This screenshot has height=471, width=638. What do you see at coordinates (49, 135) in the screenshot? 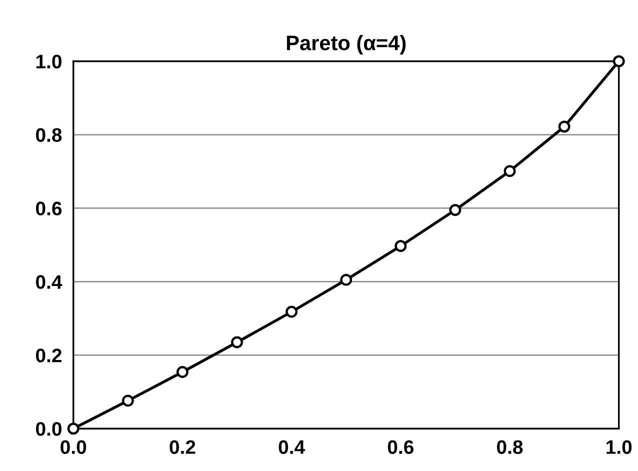
I see `y-tick-label: 0.8` at bounding box center [49, 135].